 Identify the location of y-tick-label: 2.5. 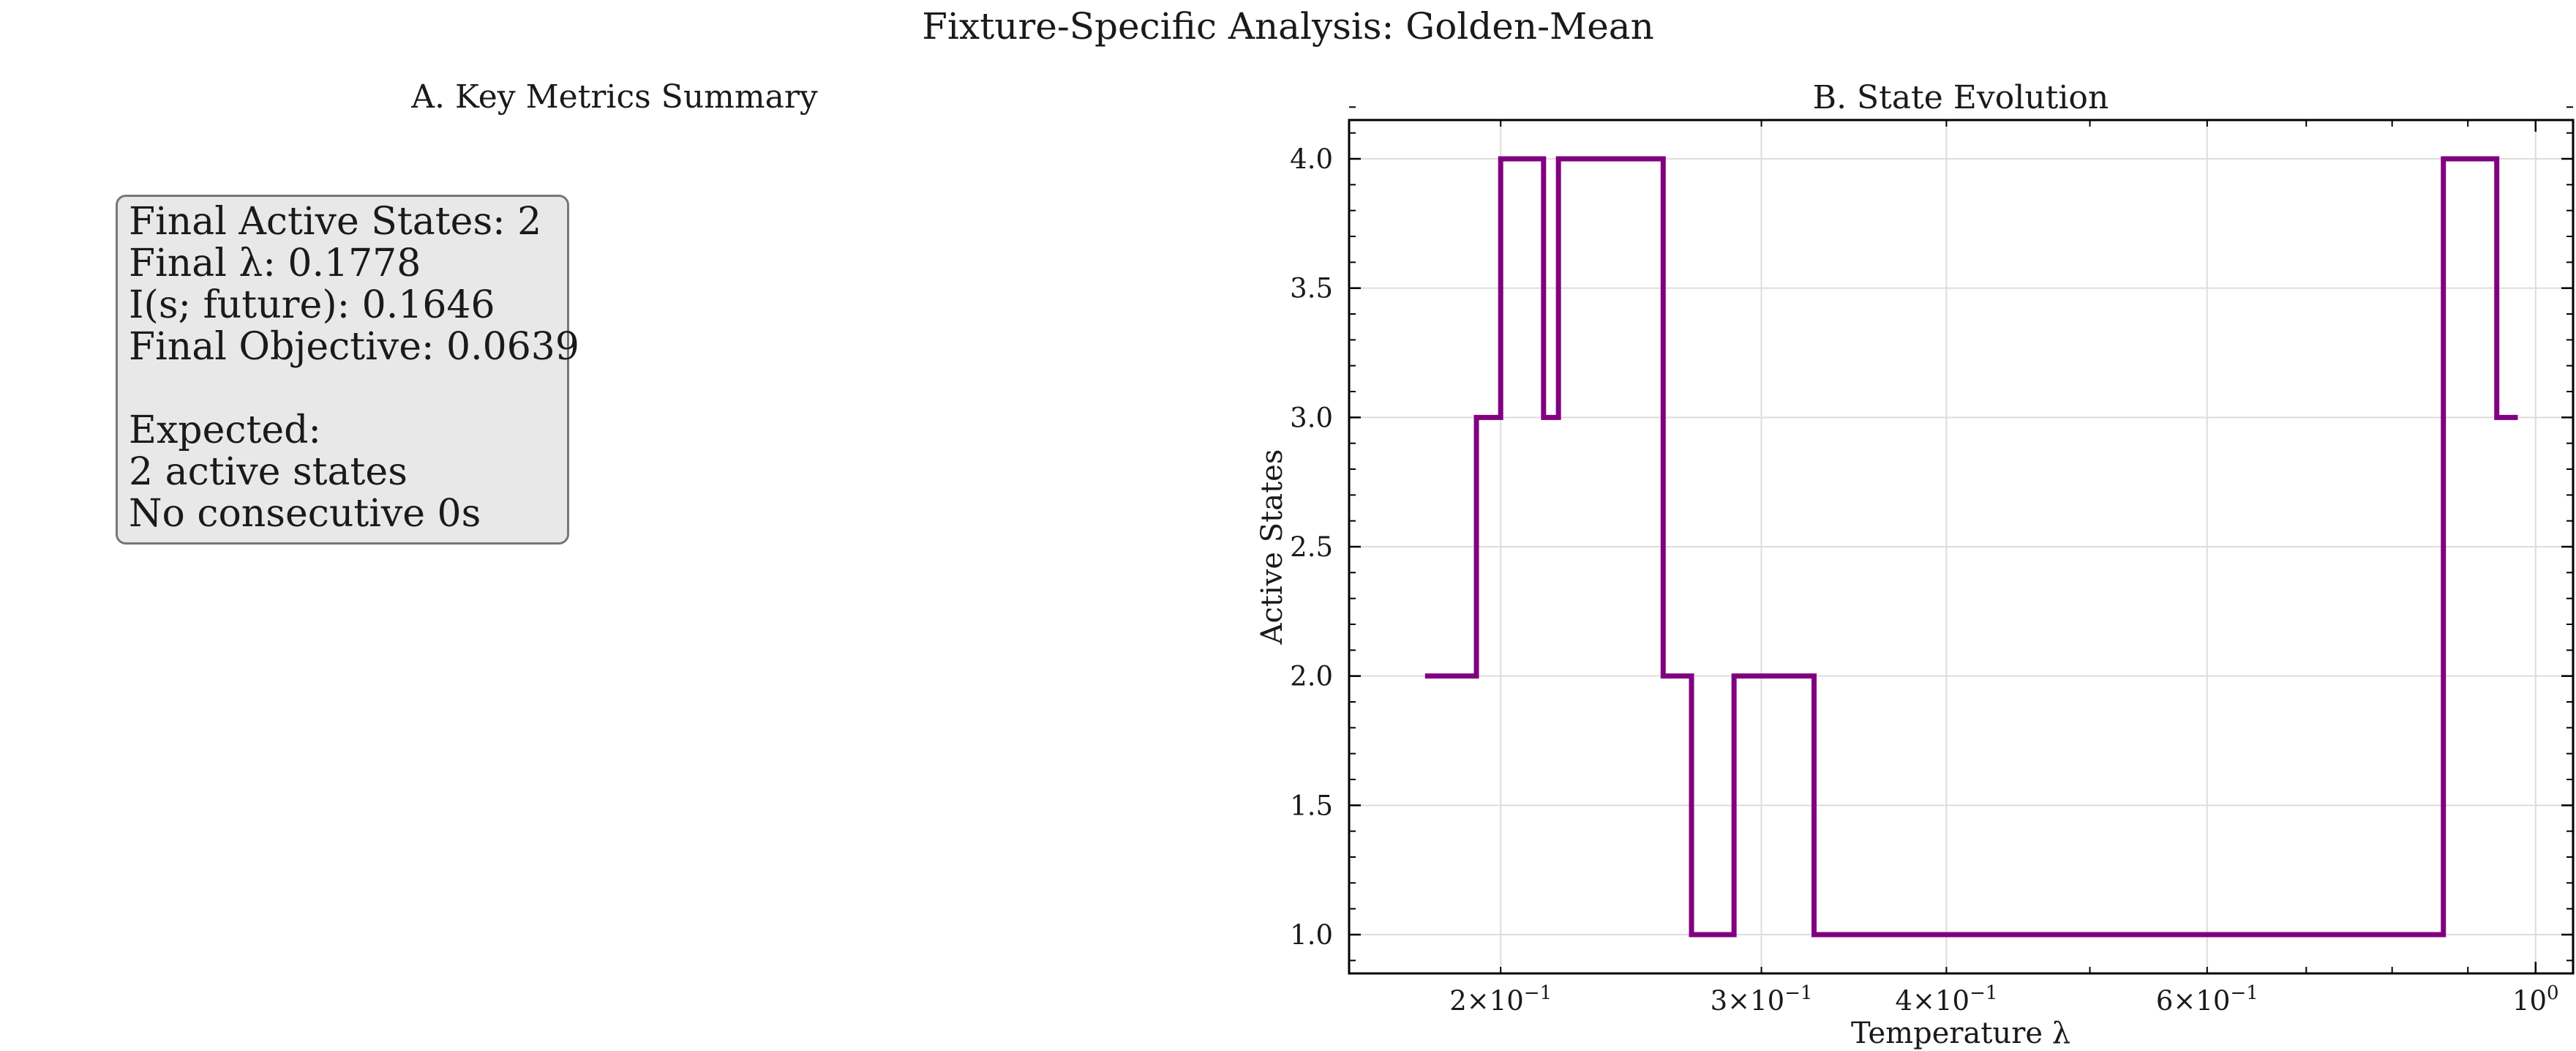
(1311, 547).